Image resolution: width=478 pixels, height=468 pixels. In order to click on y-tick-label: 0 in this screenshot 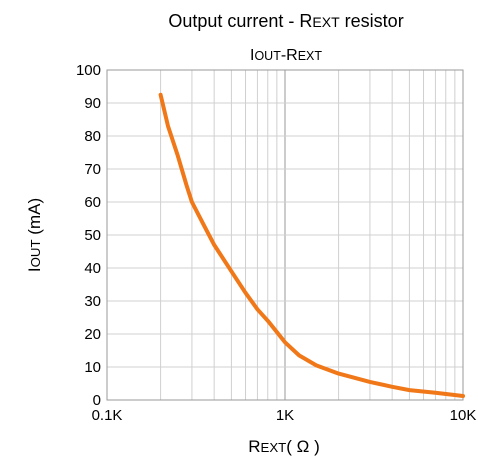, I will do `click(97, 400)`.